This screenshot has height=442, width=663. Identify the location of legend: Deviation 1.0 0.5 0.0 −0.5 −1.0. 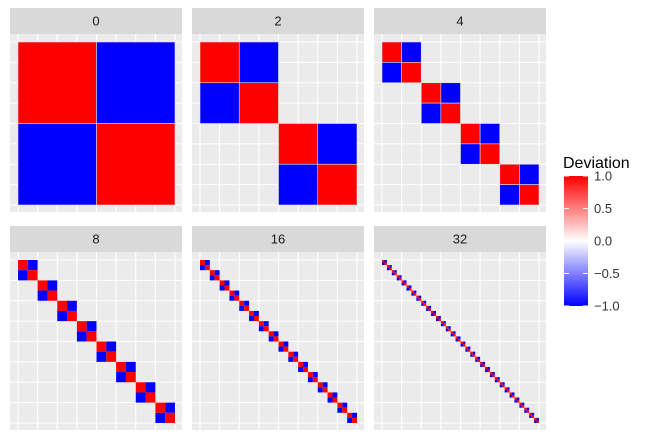
(596, 234).